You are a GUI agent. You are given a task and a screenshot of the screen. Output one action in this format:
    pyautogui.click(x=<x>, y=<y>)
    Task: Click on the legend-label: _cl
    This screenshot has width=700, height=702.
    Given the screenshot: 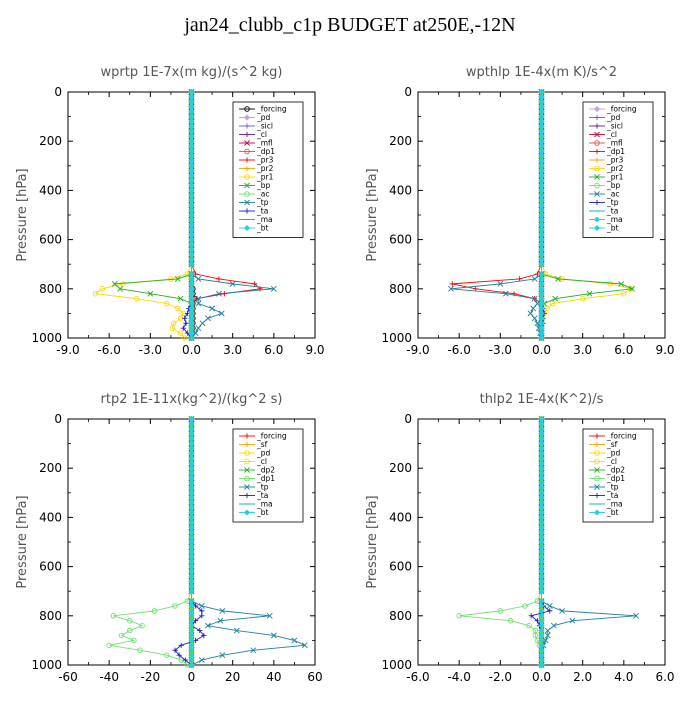 What is the action you would take?
    pyautogui.click(x=261, y=134)
    